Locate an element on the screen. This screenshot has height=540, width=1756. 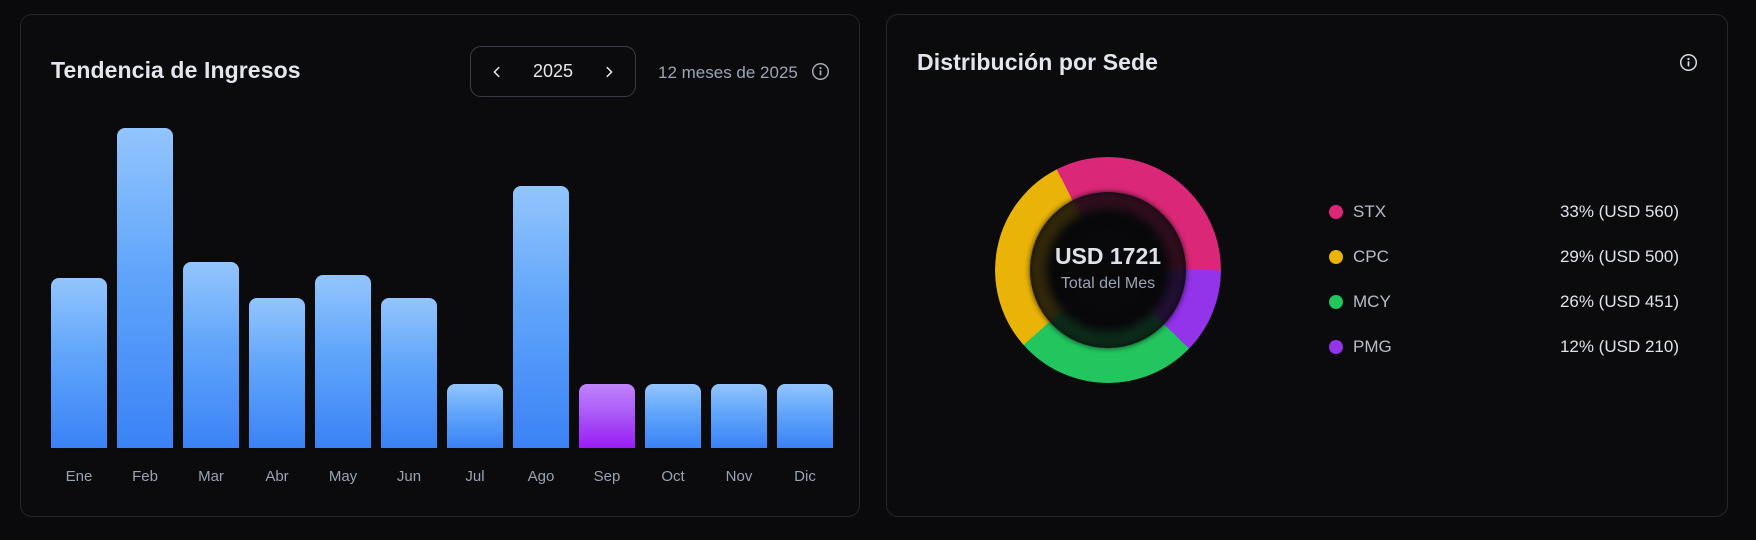
selected-year: 2025 is located at coordinates (553, 71).